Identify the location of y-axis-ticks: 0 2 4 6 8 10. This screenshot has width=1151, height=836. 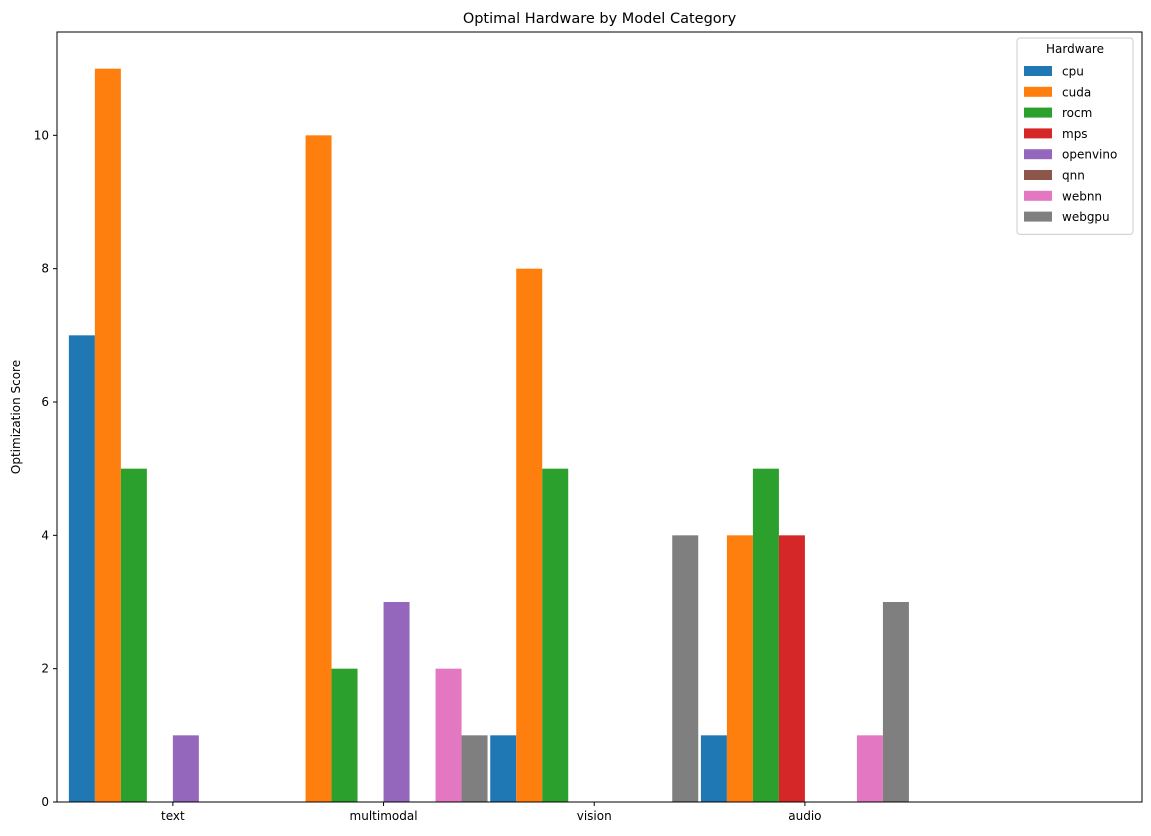
(45, 468).